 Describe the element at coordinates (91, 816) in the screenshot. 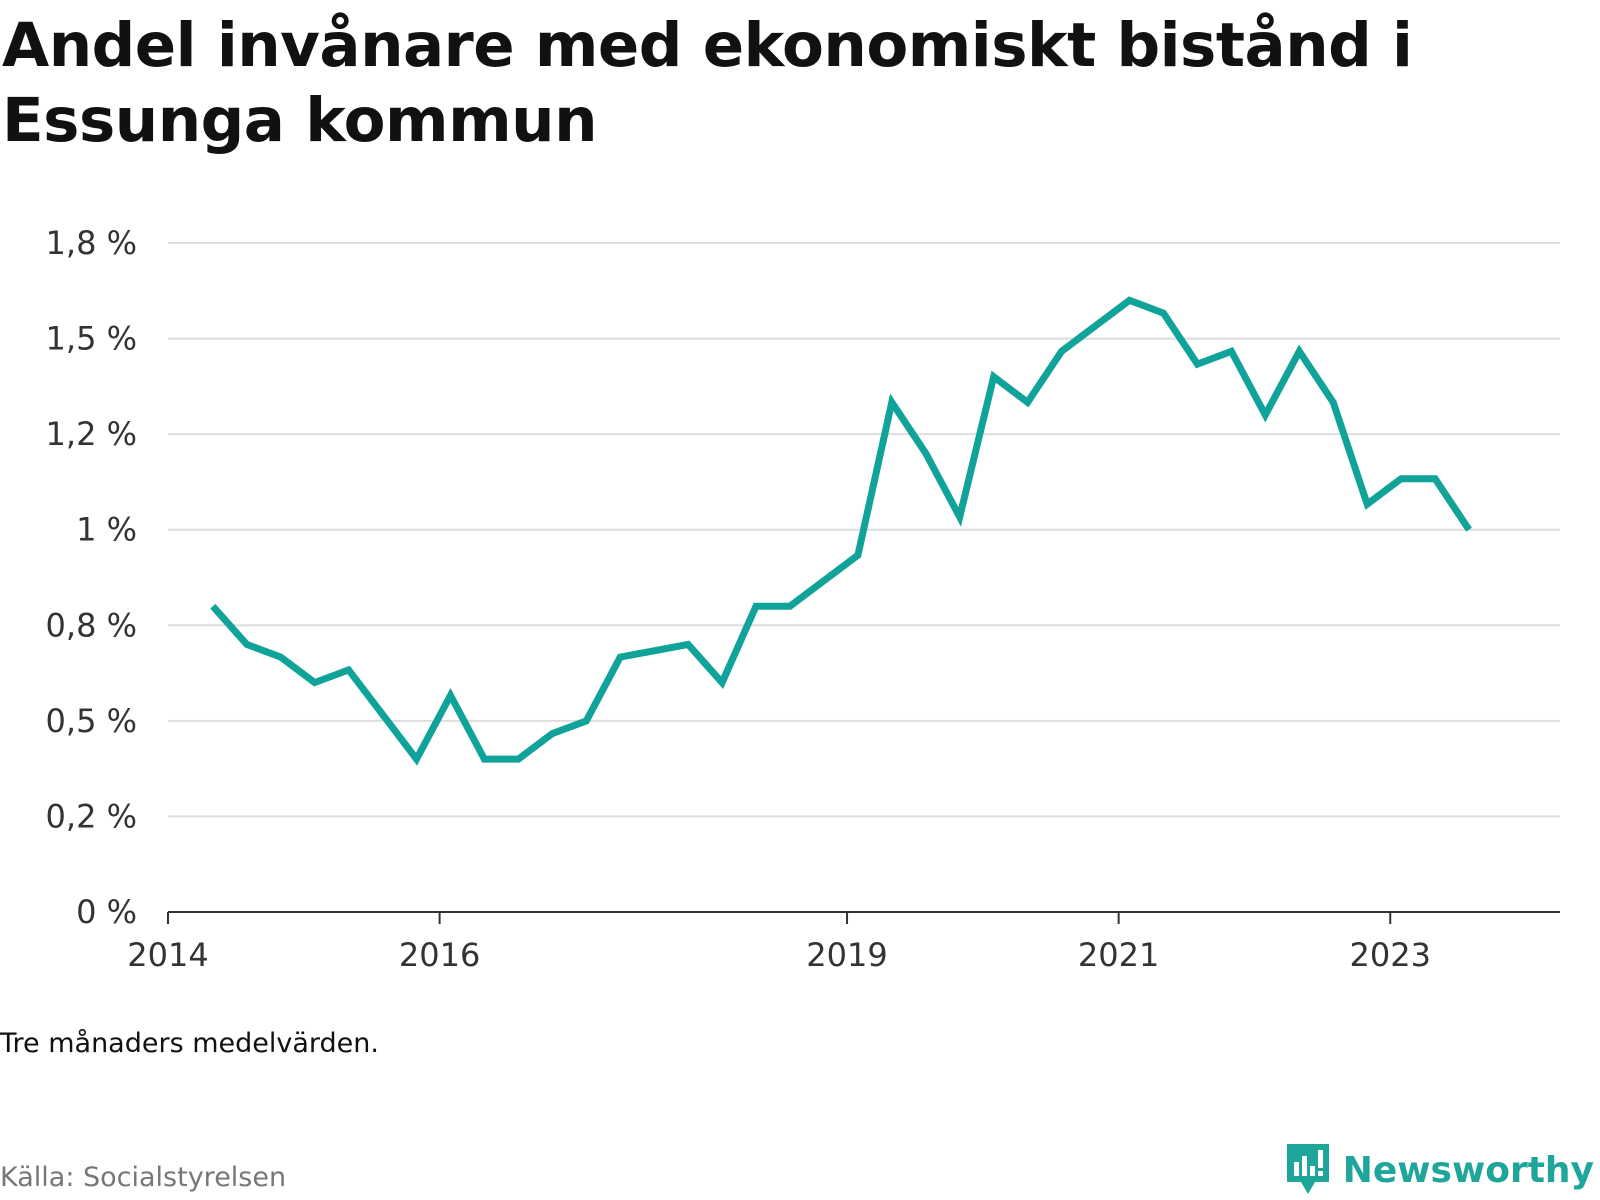

I see `y-tick-label: 0,2 %` at that location.